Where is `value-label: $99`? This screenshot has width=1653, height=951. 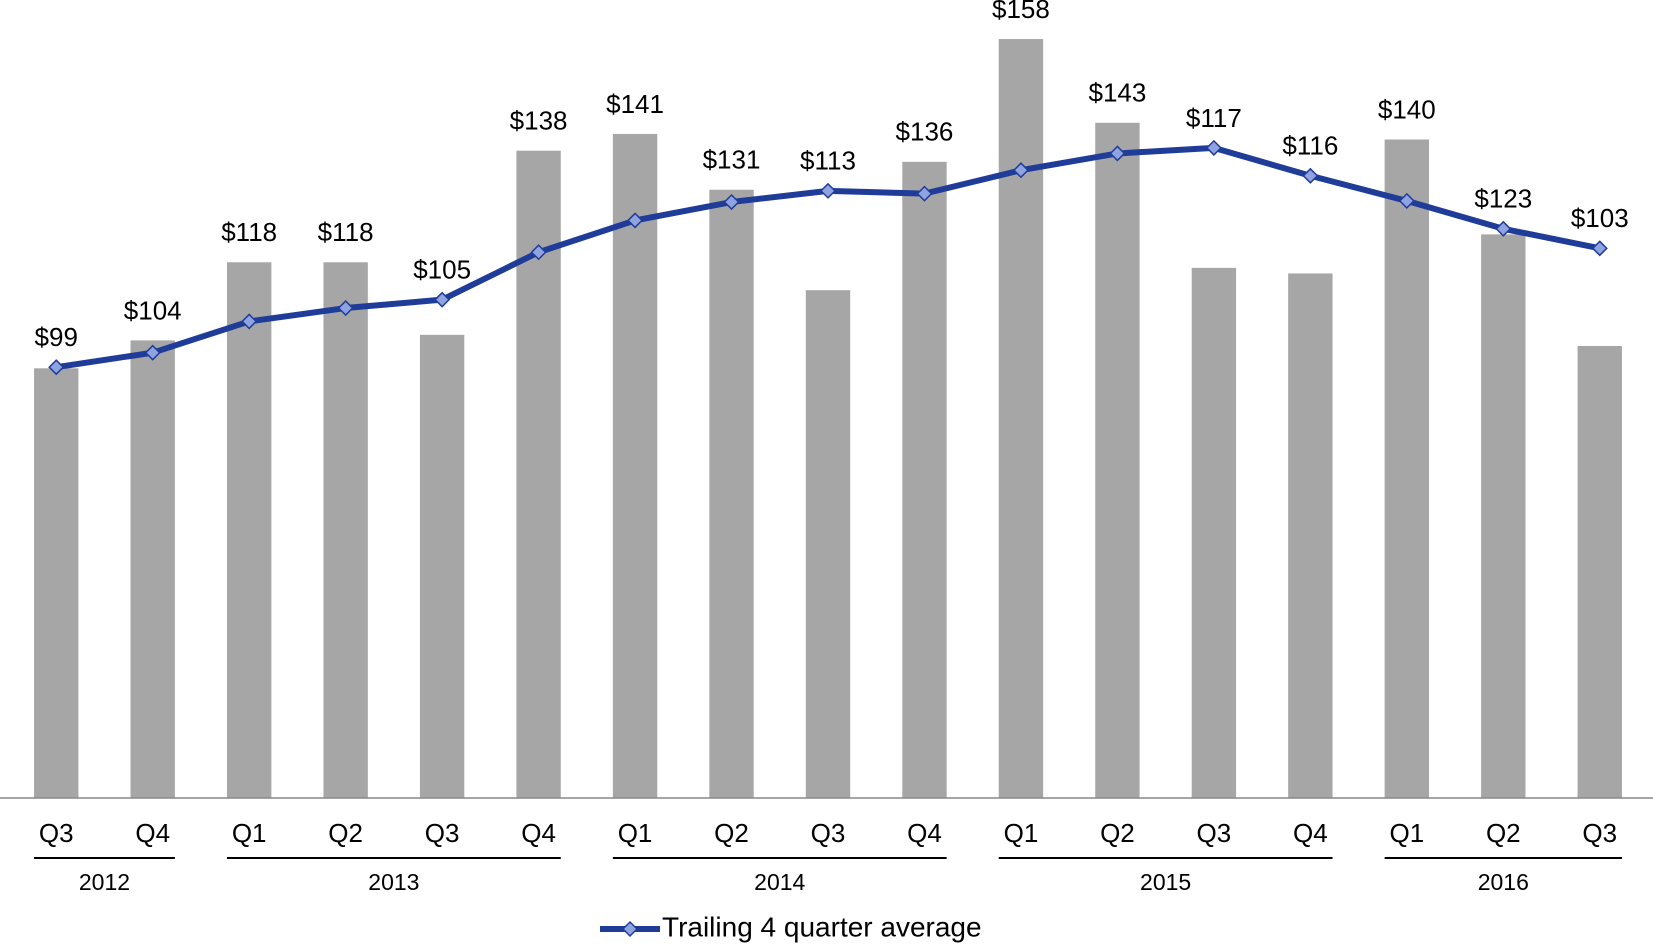 value-label: $99 is located at coordinates (56, 337).